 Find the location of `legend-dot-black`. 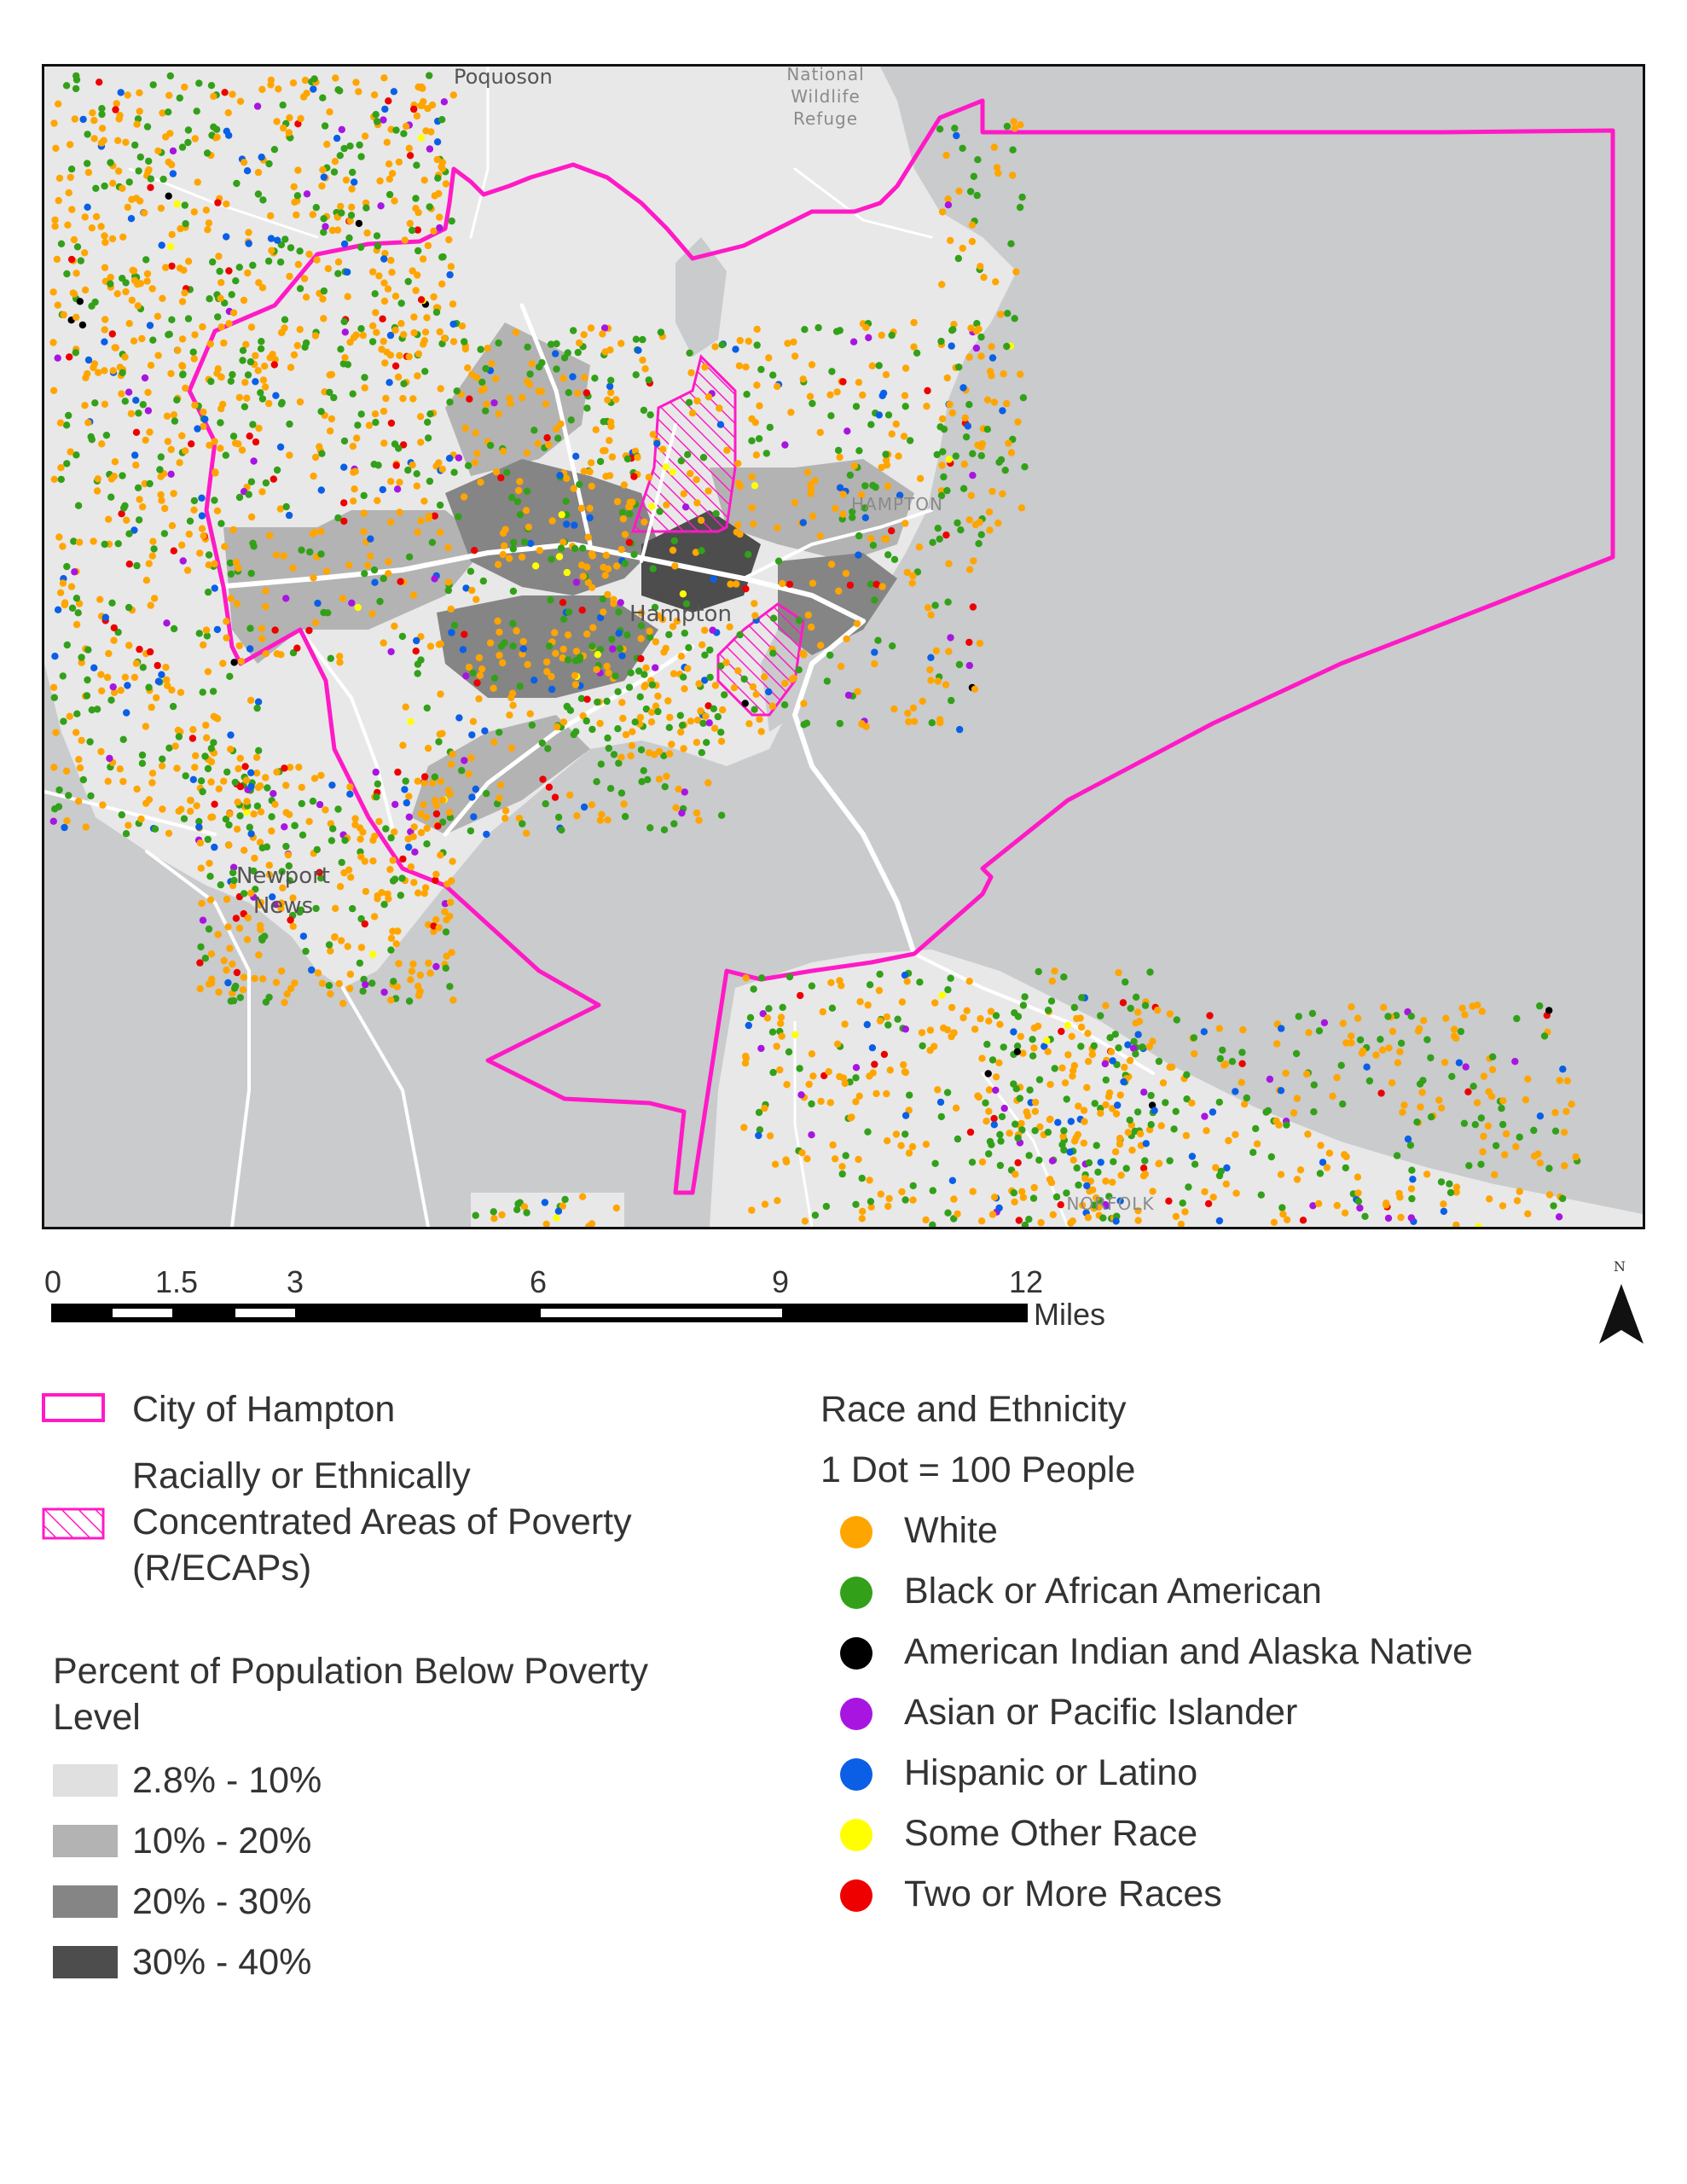

legend-dot-black is located at coordinates (856, 1593).